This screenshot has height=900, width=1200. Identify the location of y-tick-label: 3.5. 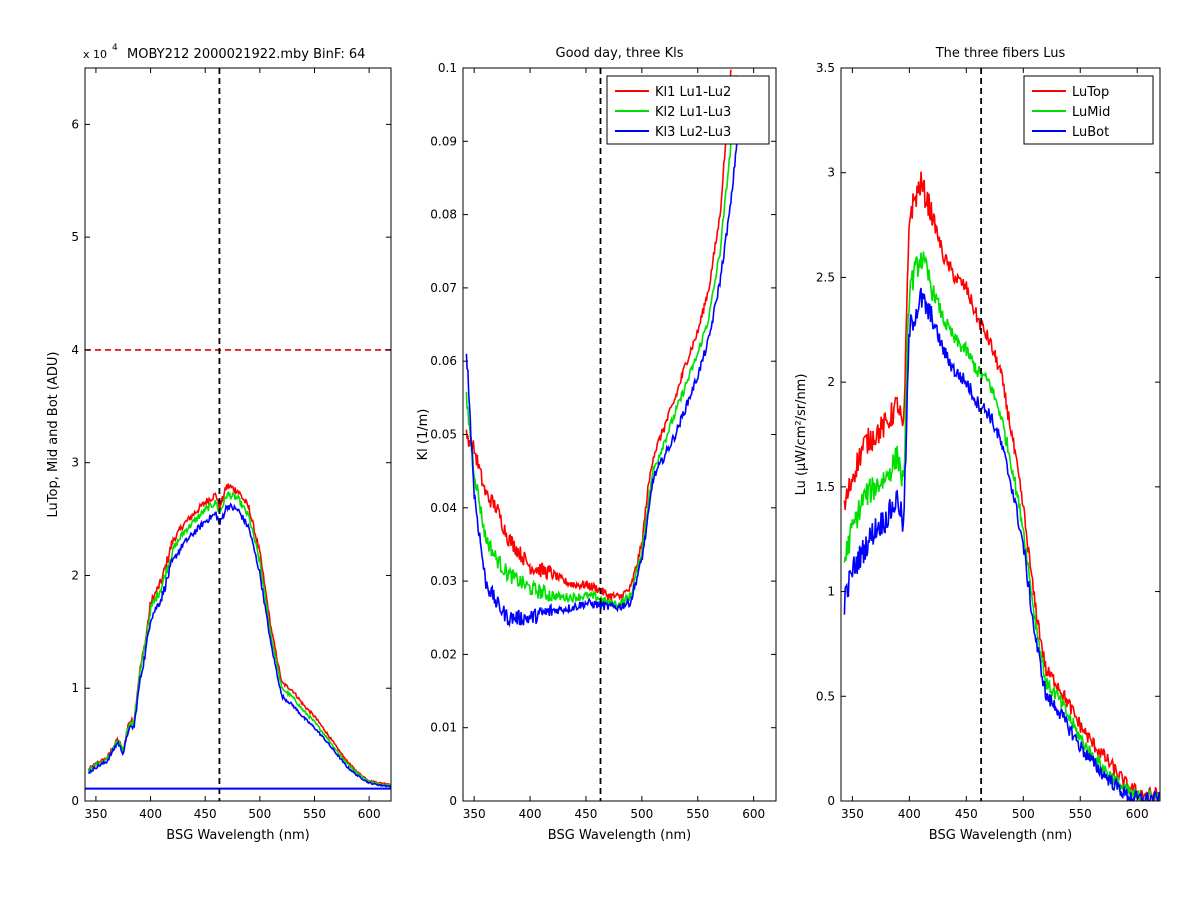
(825, 68).